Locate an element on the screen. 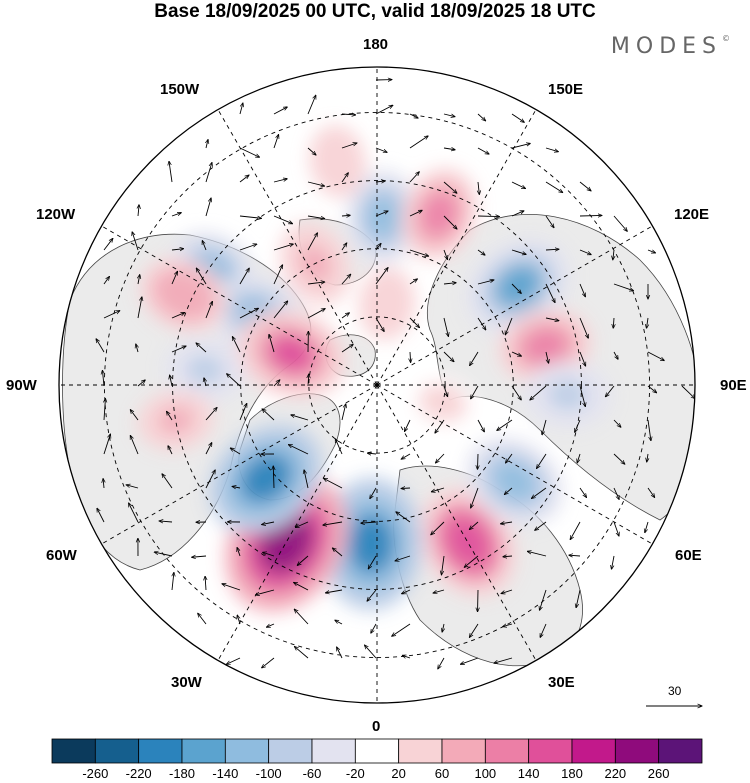  colorbar-tick-label: -140 is located at coordinates (225, 773).